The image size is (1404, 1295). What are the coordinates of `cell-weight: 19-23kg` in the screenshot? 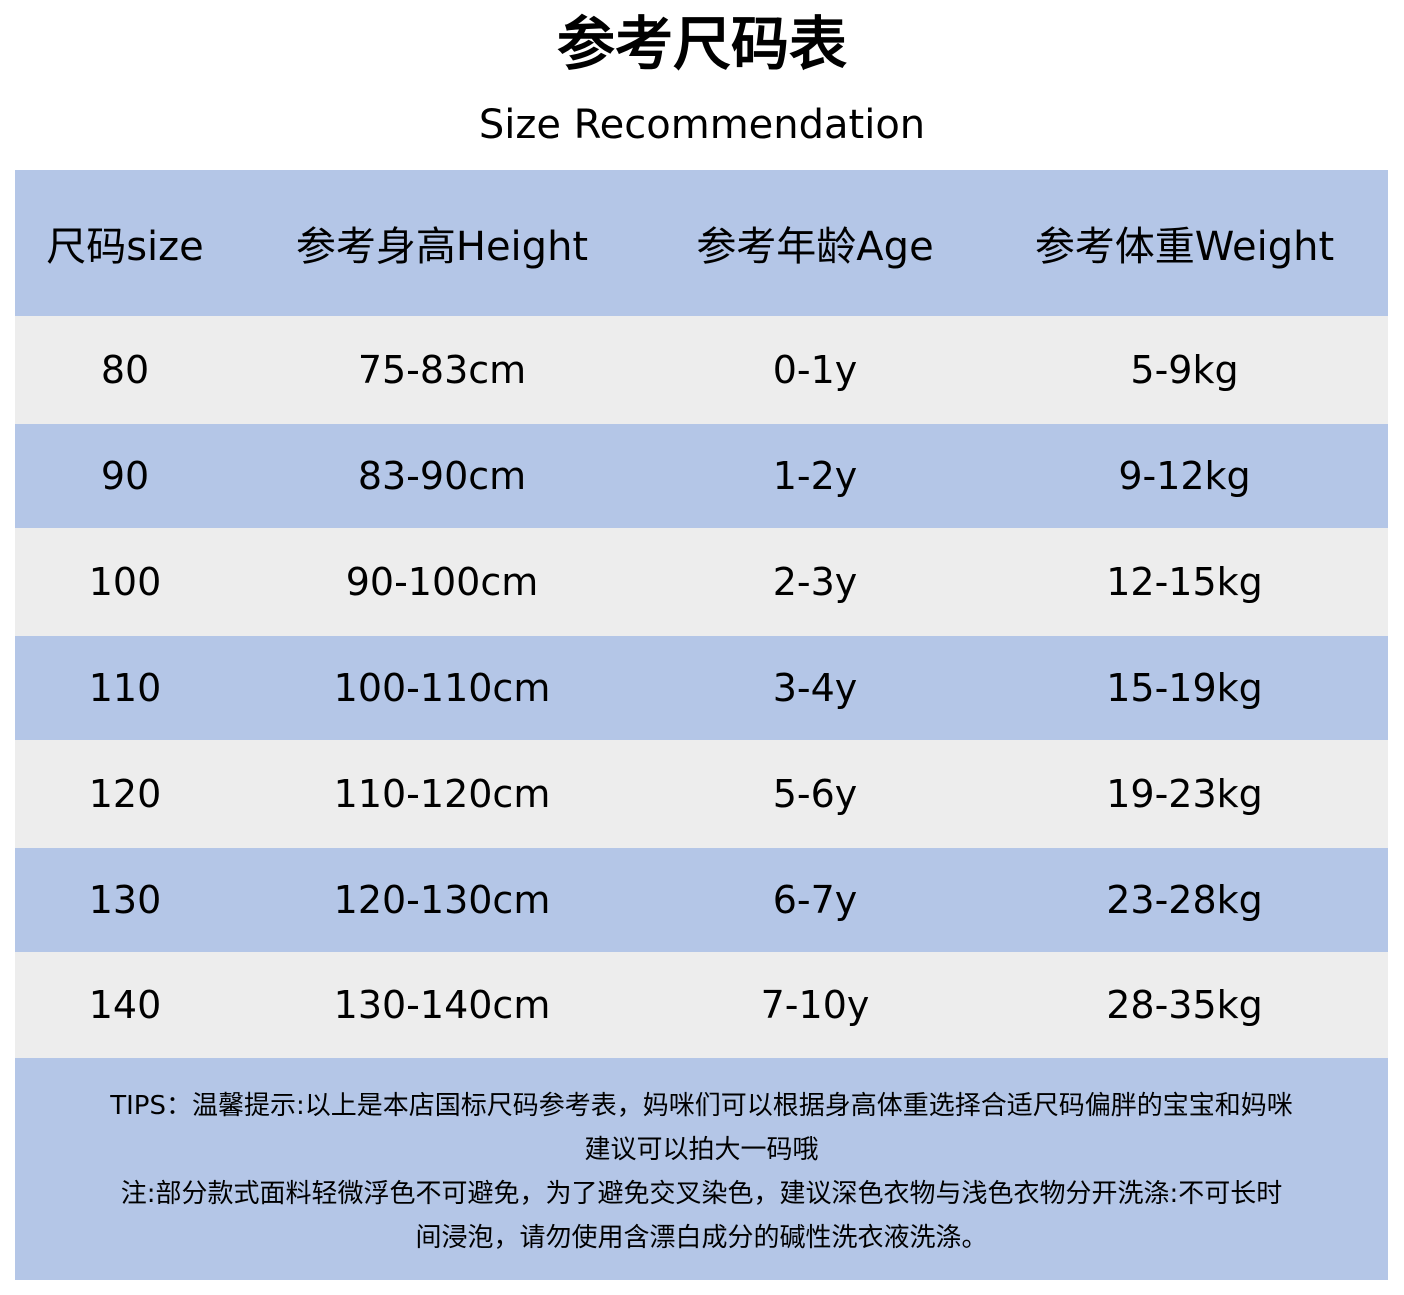 It's located at (1184, 794).